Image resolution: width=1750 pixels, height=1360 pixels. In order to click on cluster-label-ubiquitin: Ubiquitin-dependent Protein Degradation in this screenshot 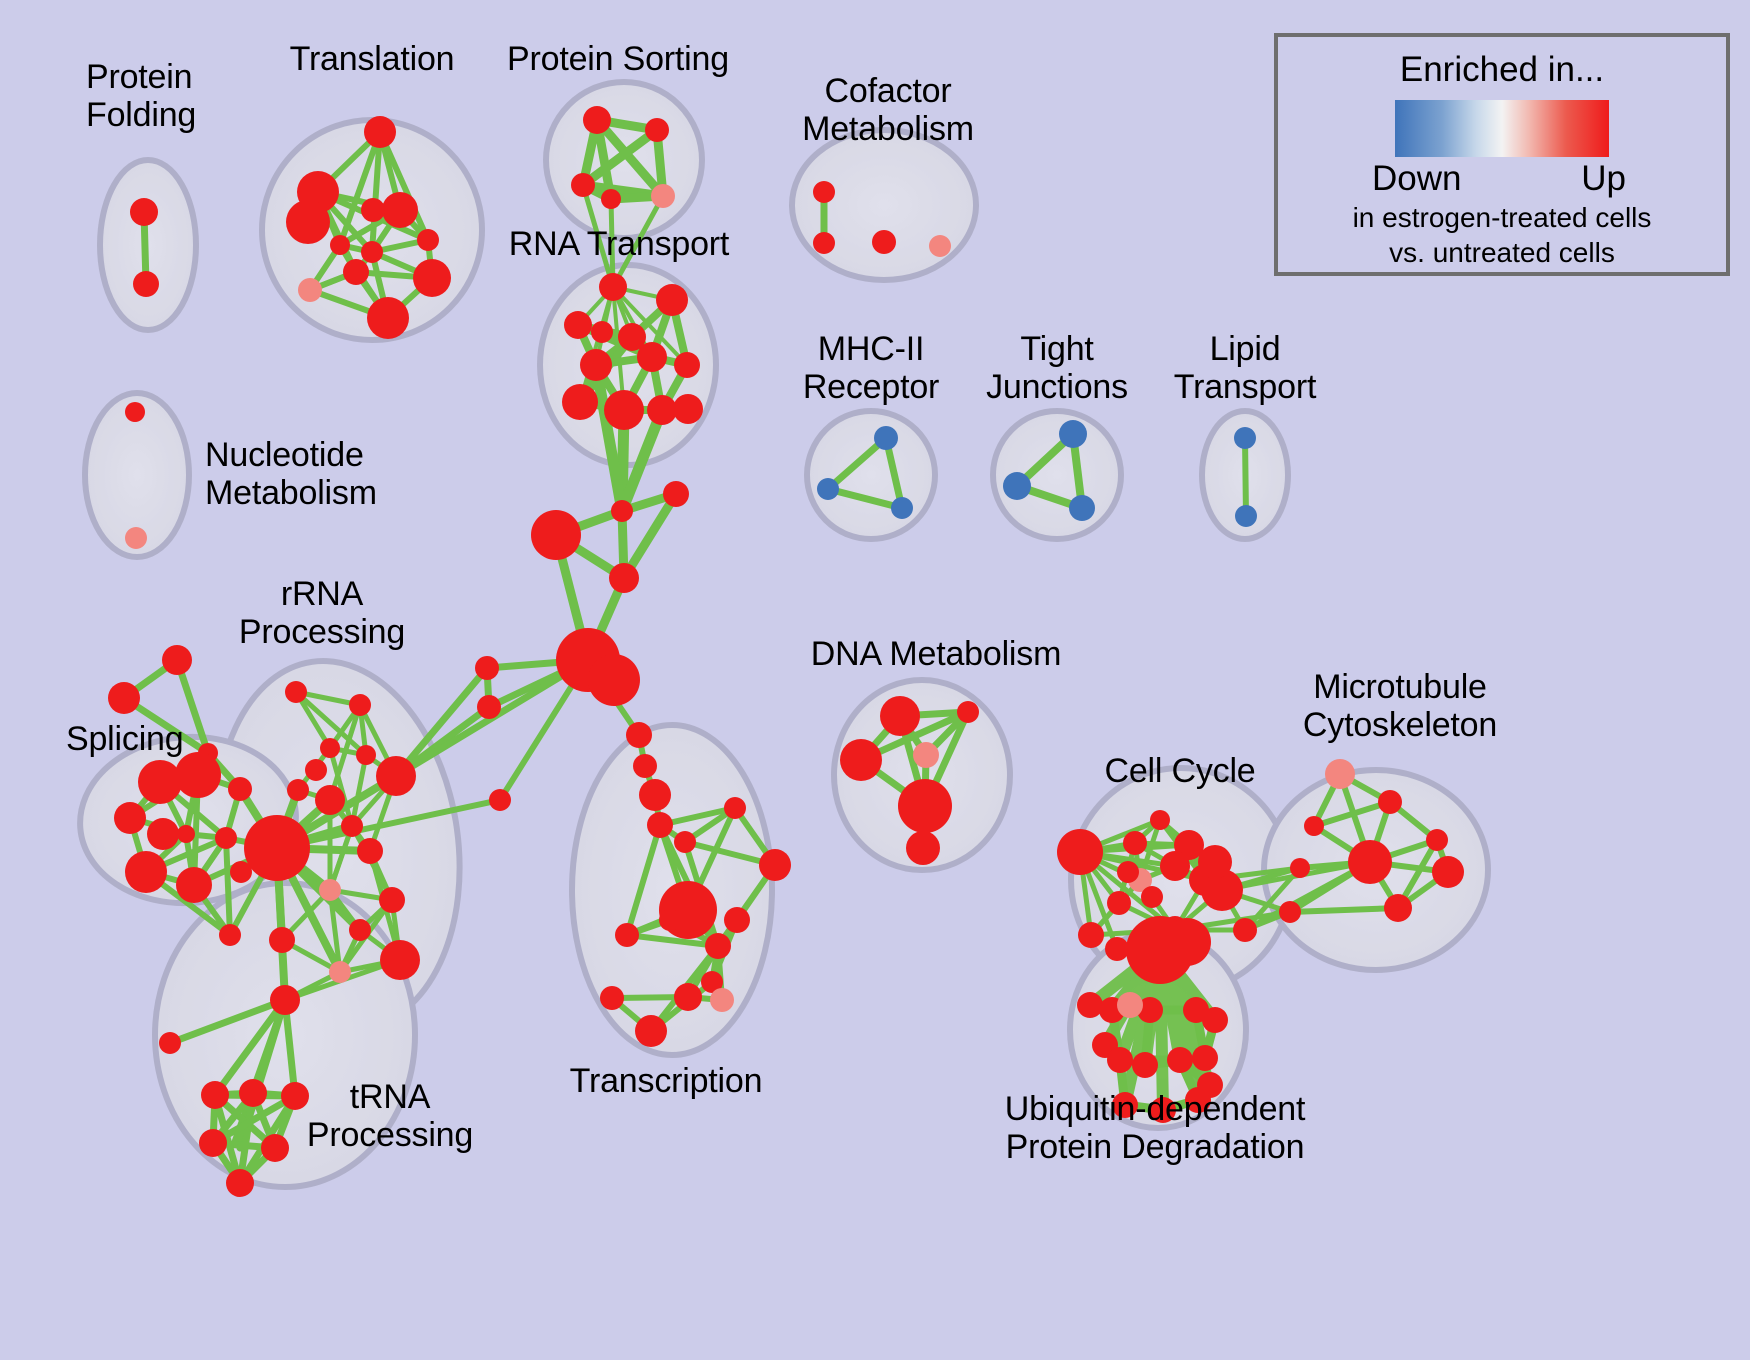, I will do `click(1155, 1128)`.